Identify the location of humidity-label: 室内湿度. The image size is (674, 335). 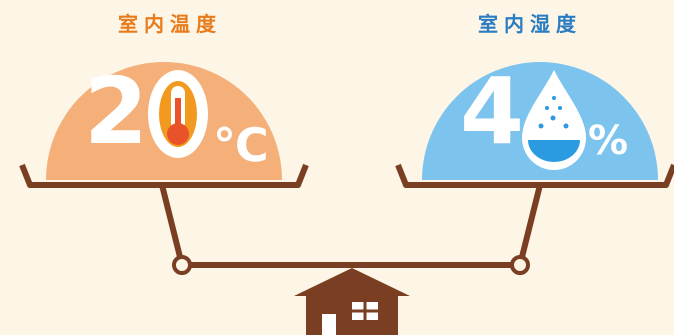
(530, 24).